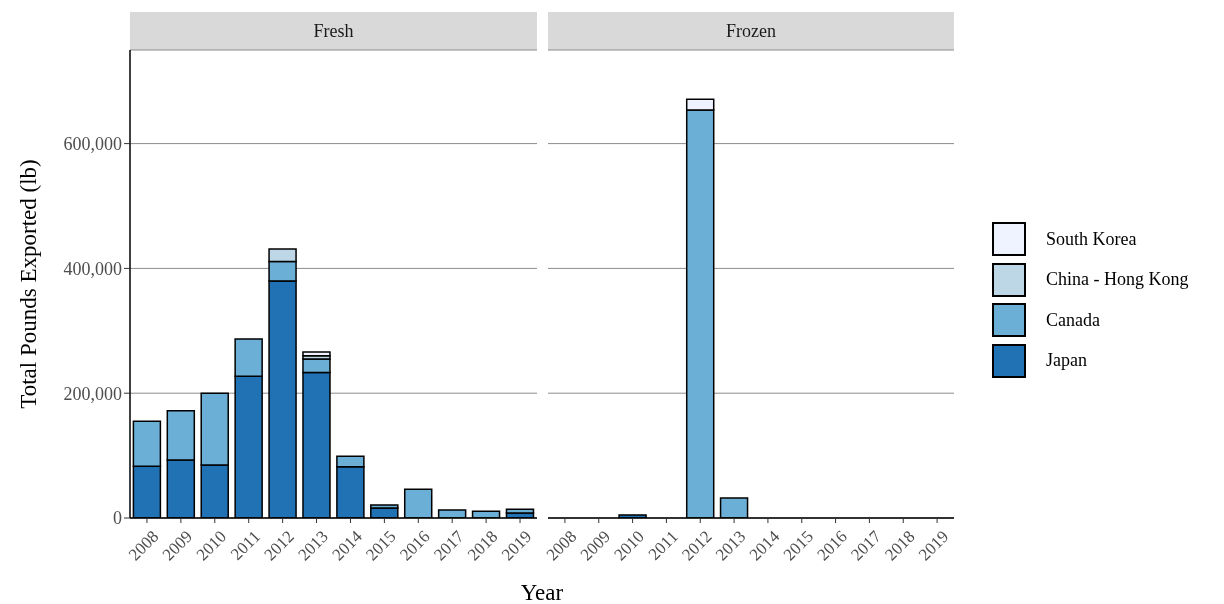  Describe the element at coordinates (542, 592) in the screenshot. I see `x-axis-title: Year` at that location.